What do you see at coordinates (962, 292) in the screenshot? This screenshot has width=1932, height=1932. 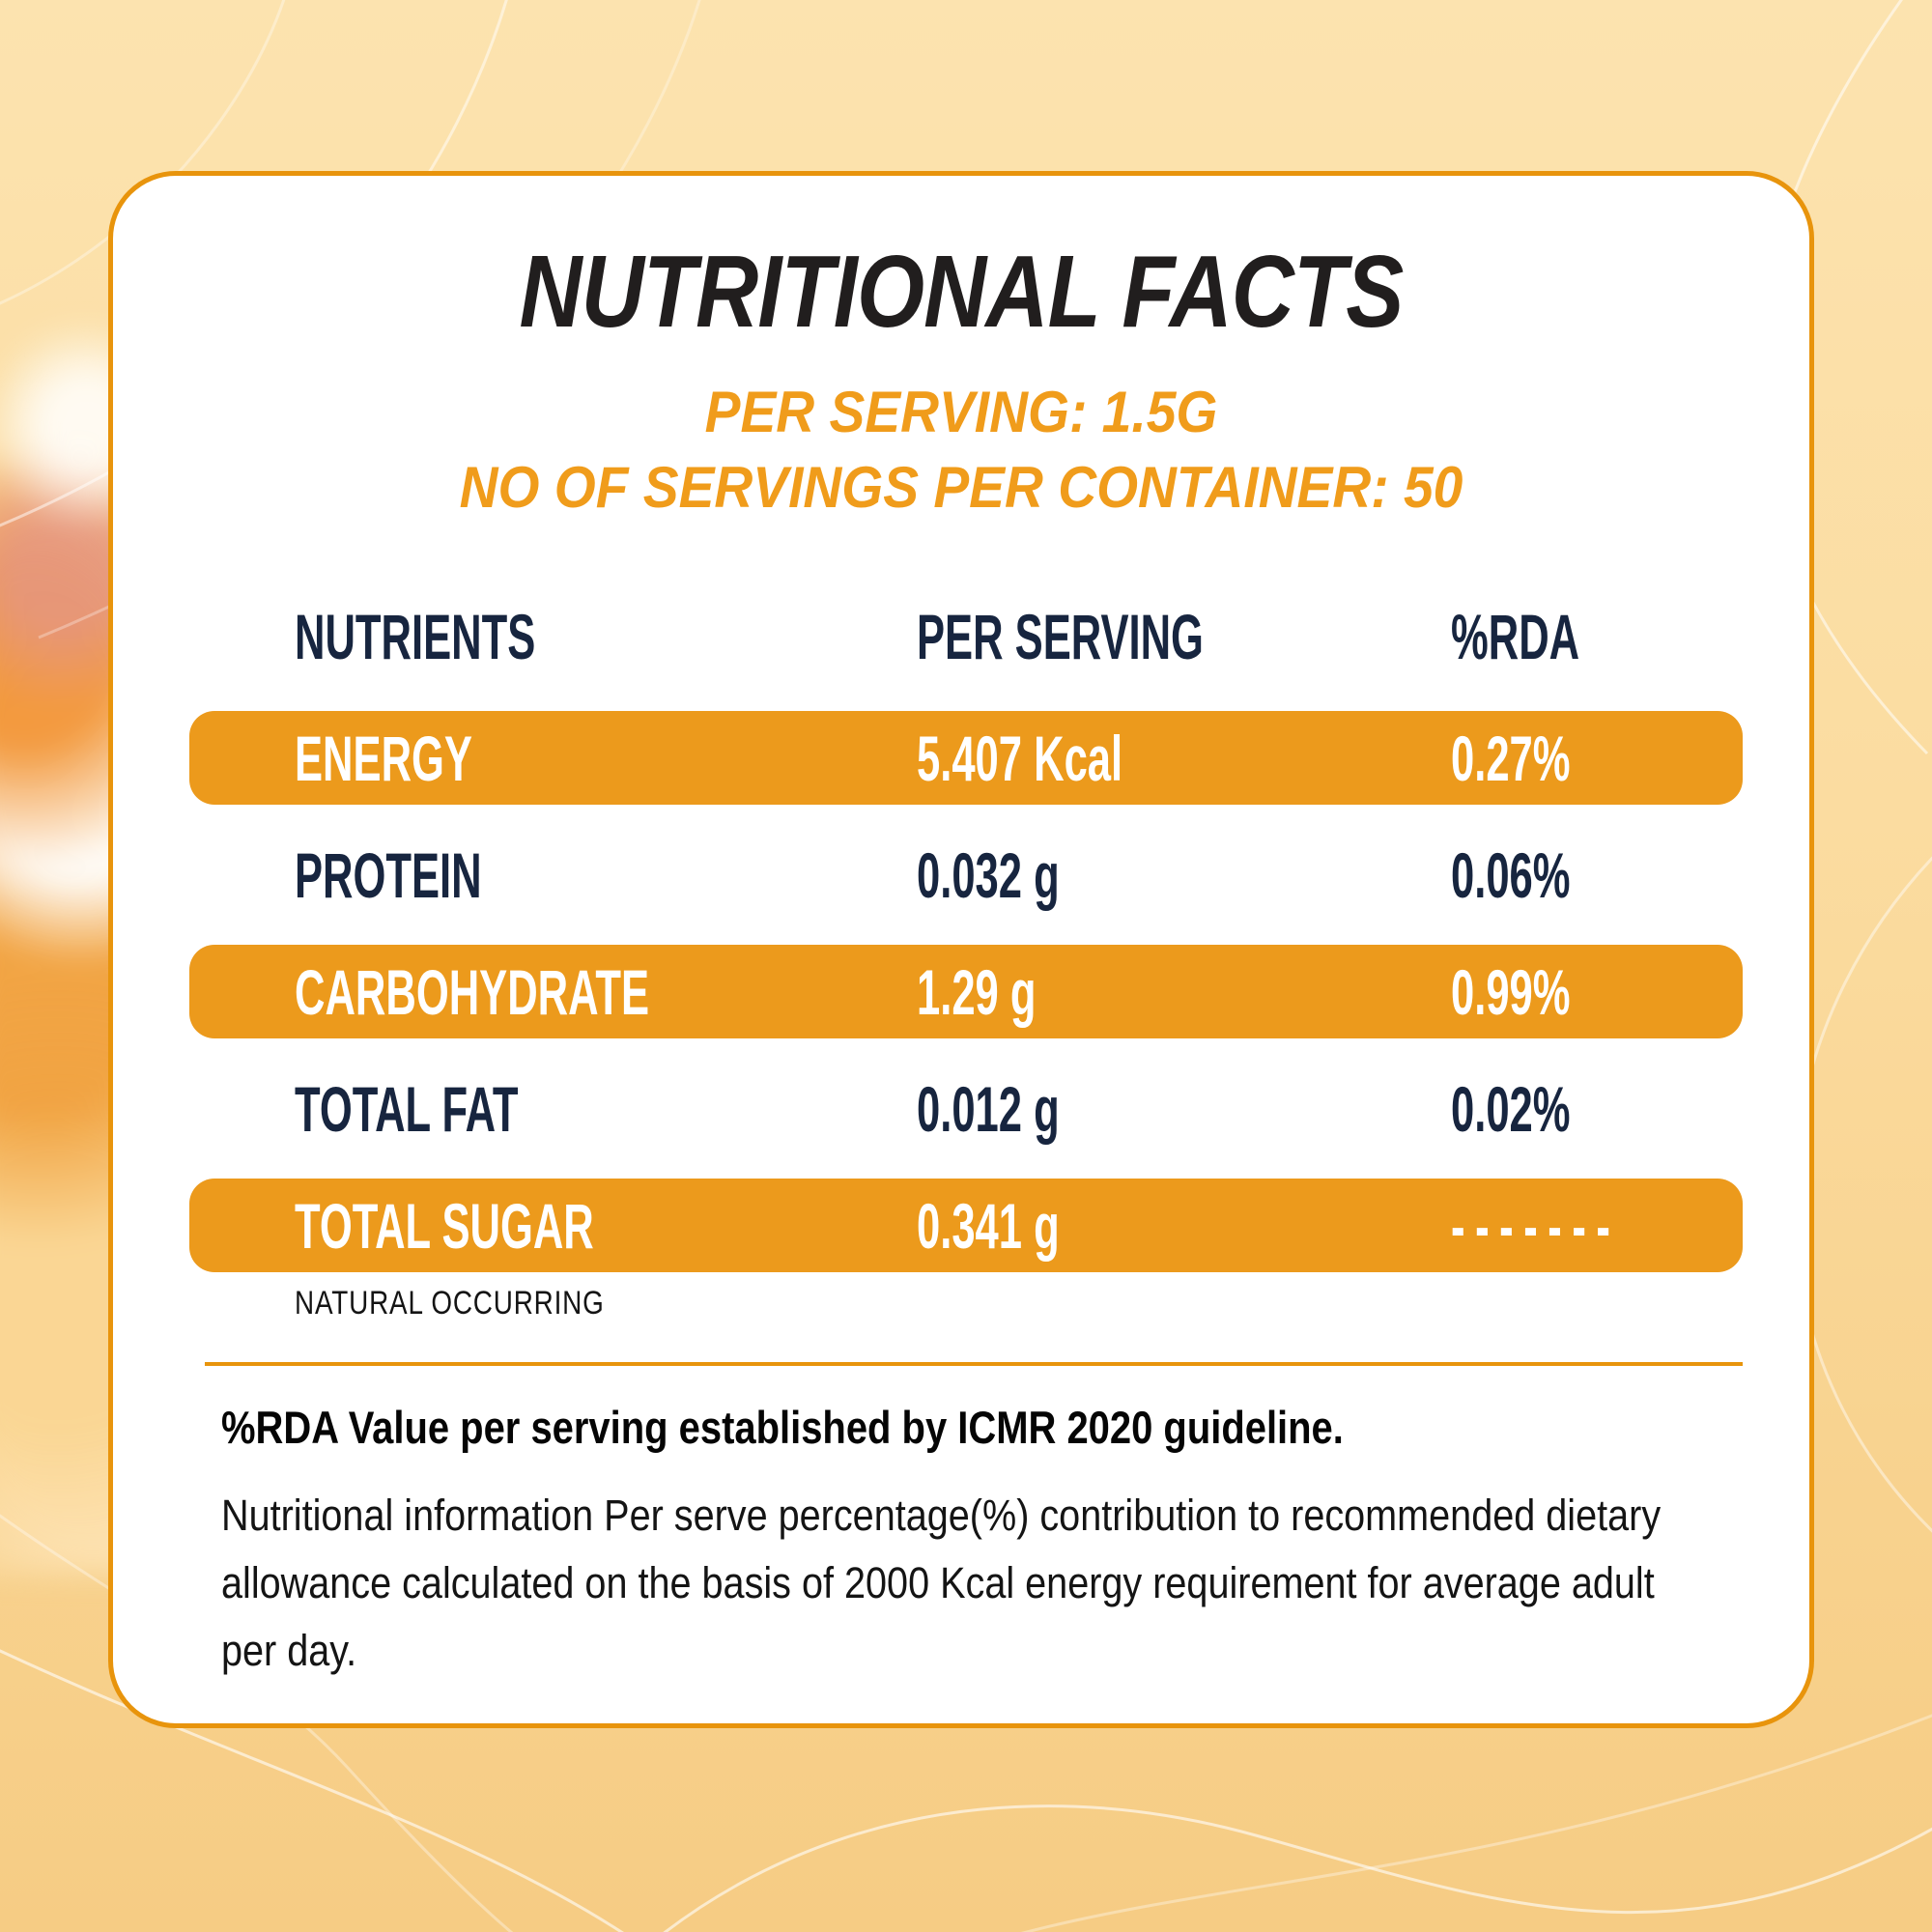 I see `page-title: NUTRITIONAL FACTS` at bounding box center [962, 292].